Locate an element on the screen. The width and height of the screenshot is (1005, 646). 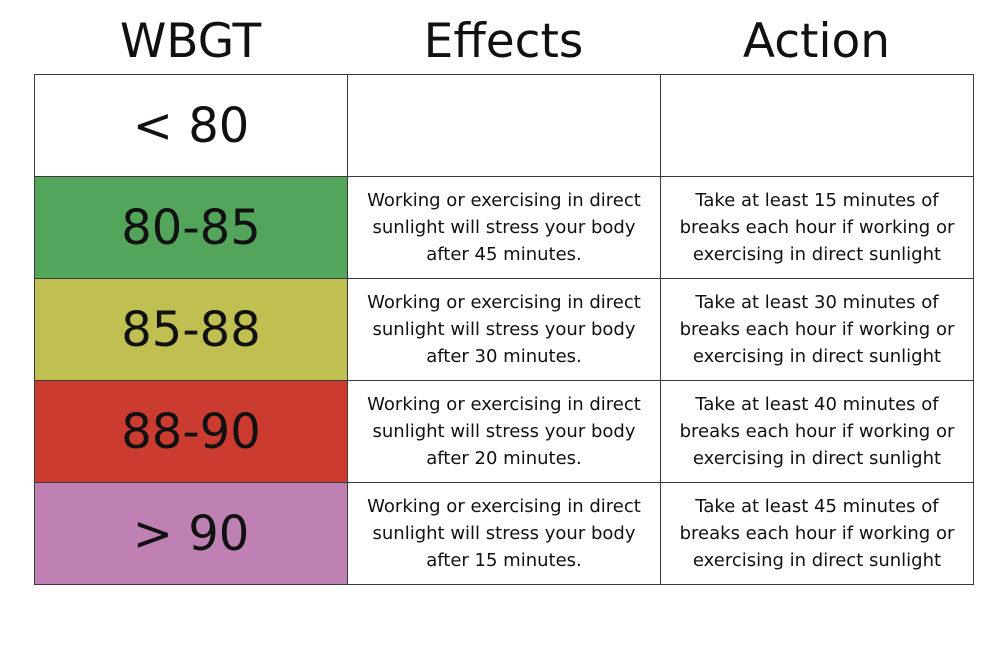
wbgt-value: 80-85 is located at coordinates (191, 227).